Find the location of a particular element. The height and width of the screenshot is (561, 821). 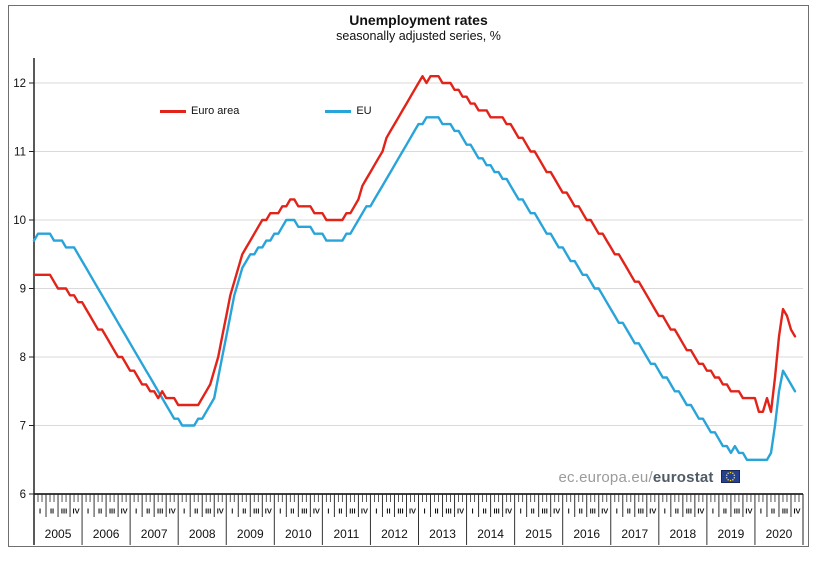

eu-flag-icon is located at coordinates (730, 476).